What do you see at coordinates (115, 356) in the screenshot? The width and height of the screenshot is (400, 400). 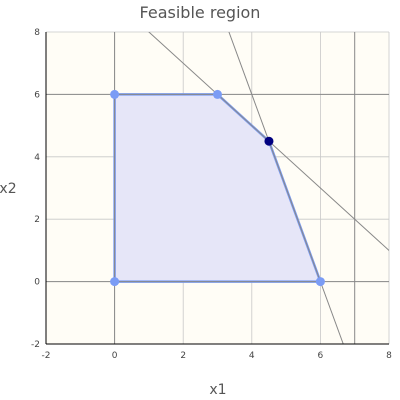 I see `x-tick-label: 0` at bounding box center [115, 356].